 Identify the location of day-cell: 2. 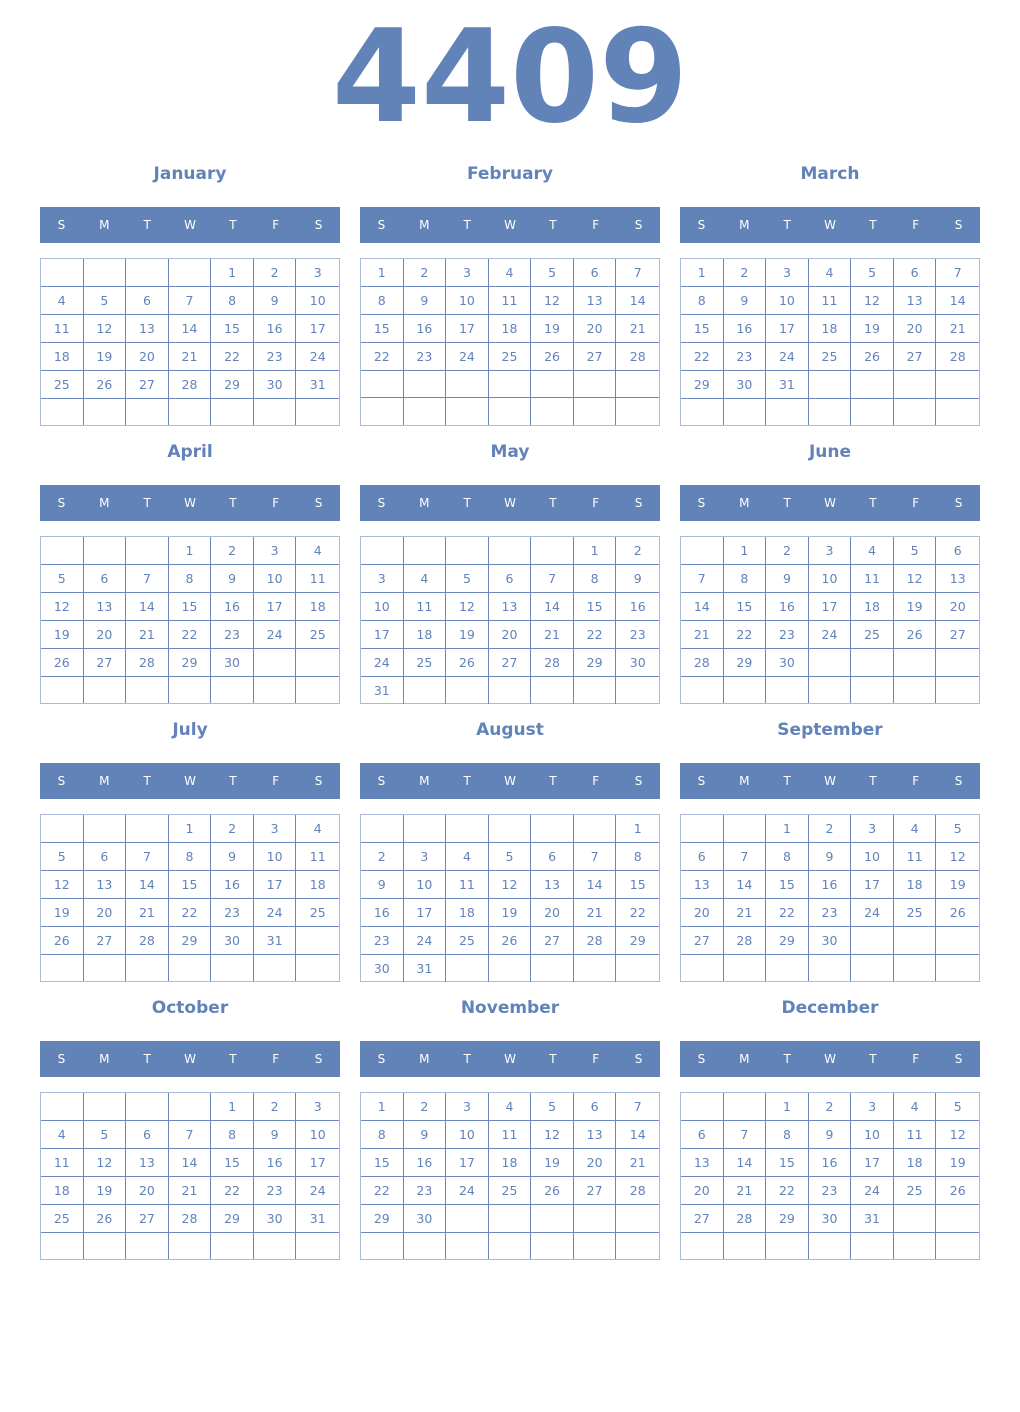
(830, 829).